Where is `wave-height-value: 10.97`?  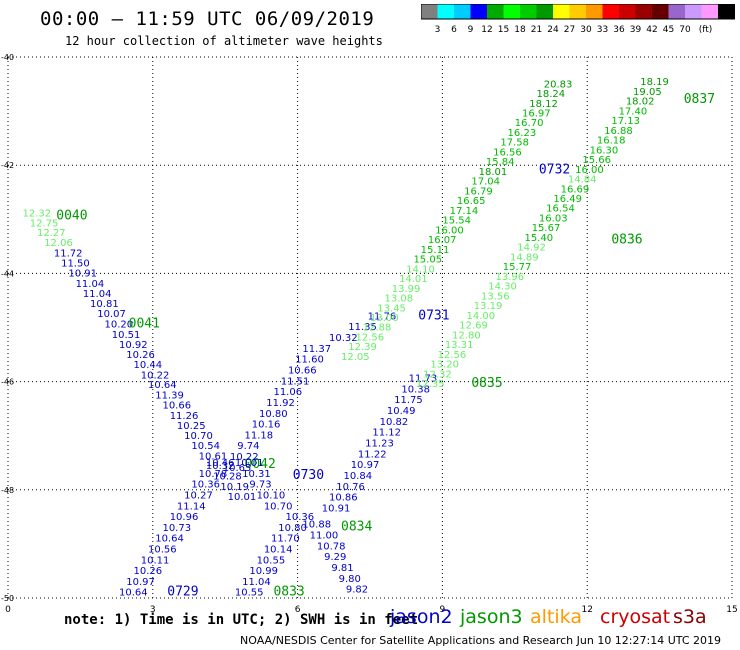
wave-height-value: 10.97 is located at coordinates (140, 582).